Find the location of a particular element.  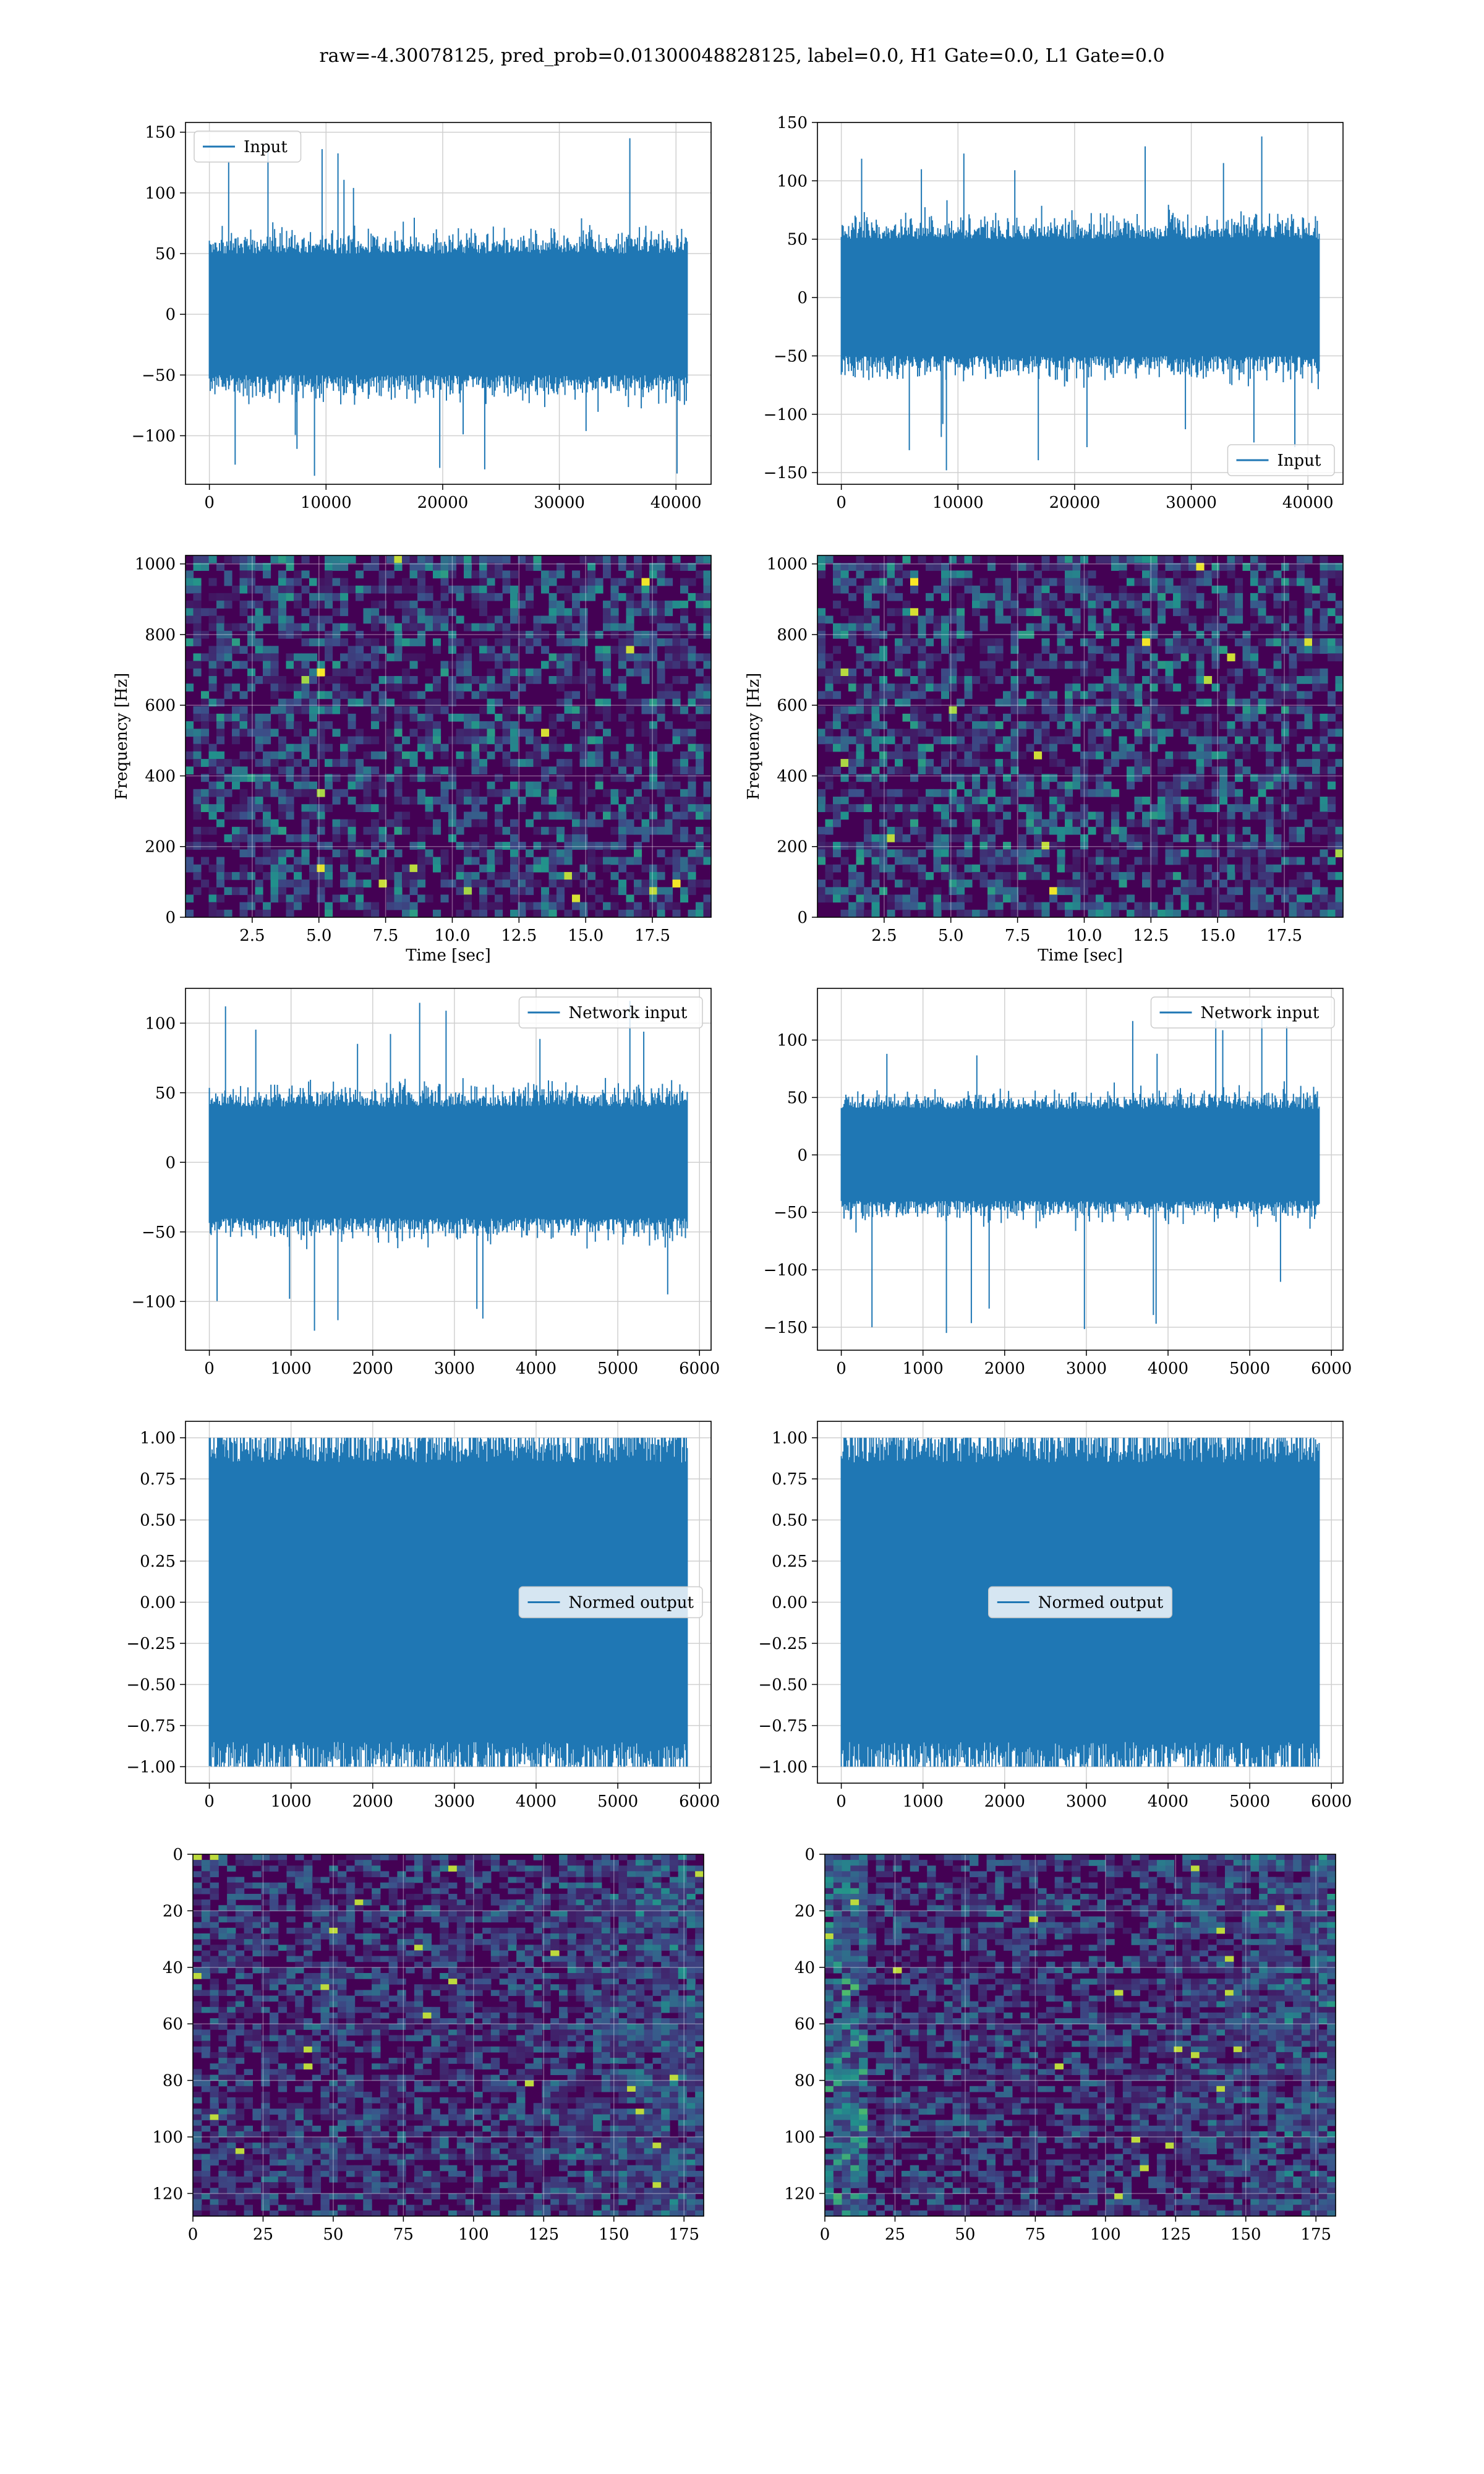

y-tick-label: 0 is located at coordinates (802, 1155).